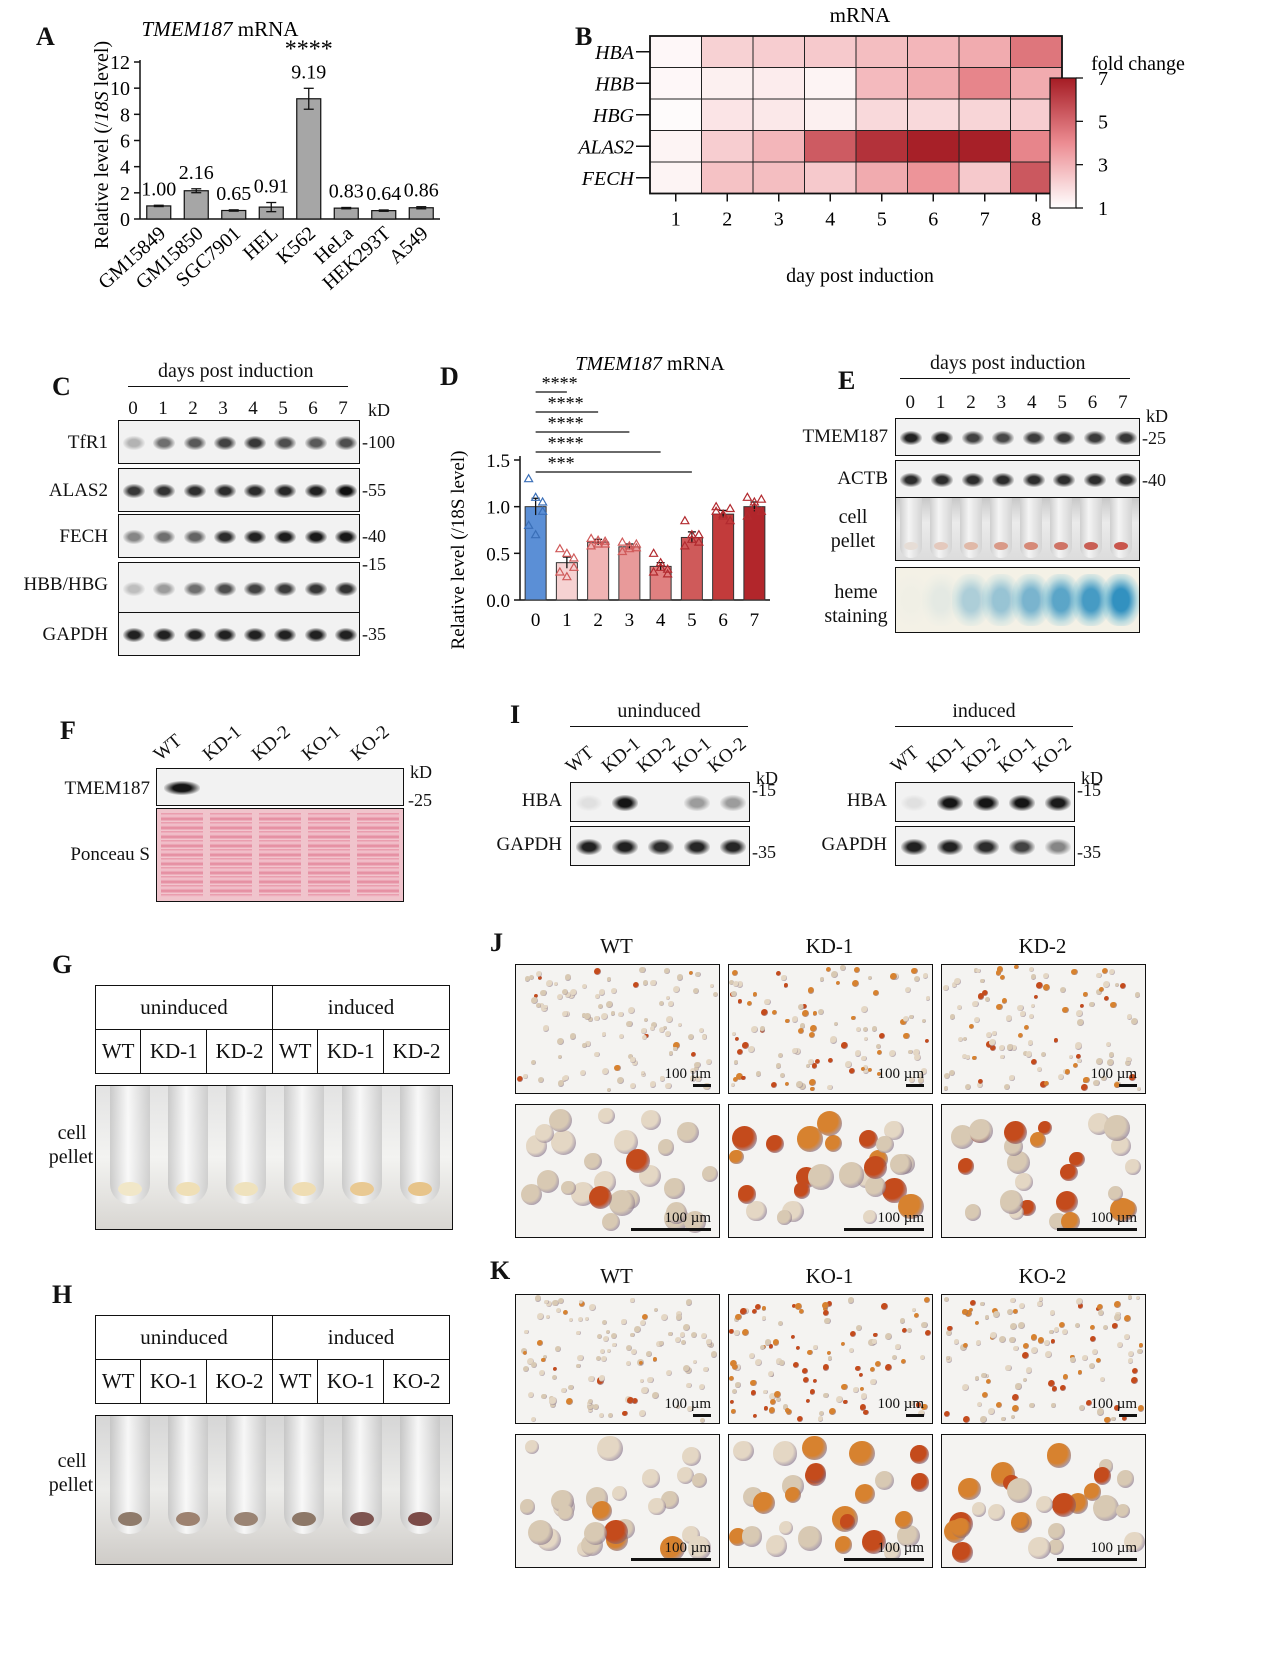  What do you see at coordinates (120, 63) in the screenshot?
I see `panel-a-ytick-label: 12` at bounding box center [120, 63].